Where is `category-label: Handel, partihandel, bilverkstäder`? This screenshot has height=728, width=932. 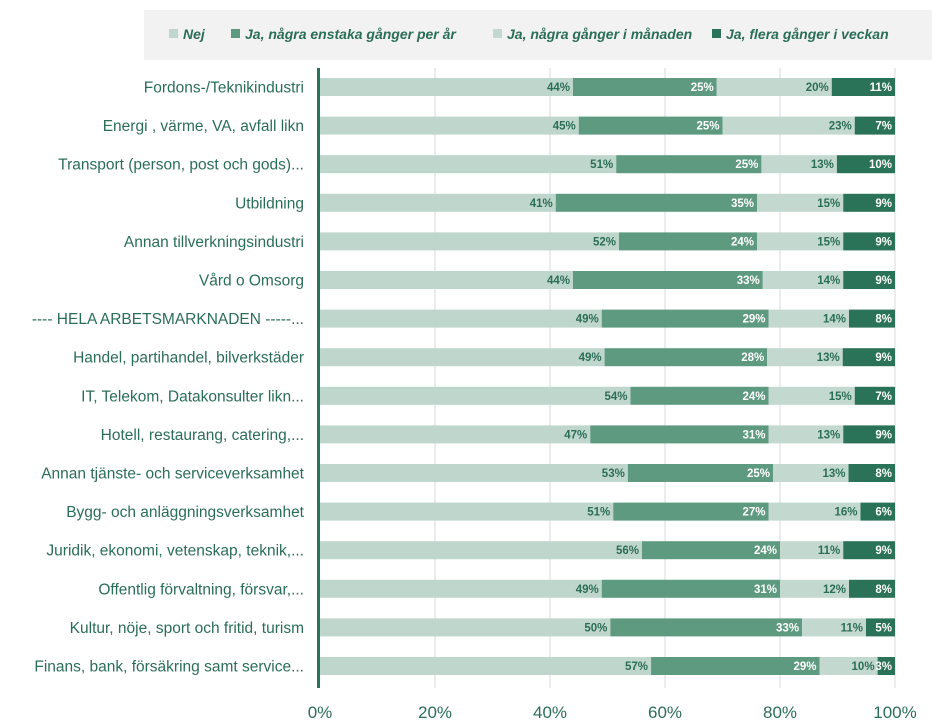 category-label: Handel, partihandel, bilverkstäder is located at coordinates (188, 358).